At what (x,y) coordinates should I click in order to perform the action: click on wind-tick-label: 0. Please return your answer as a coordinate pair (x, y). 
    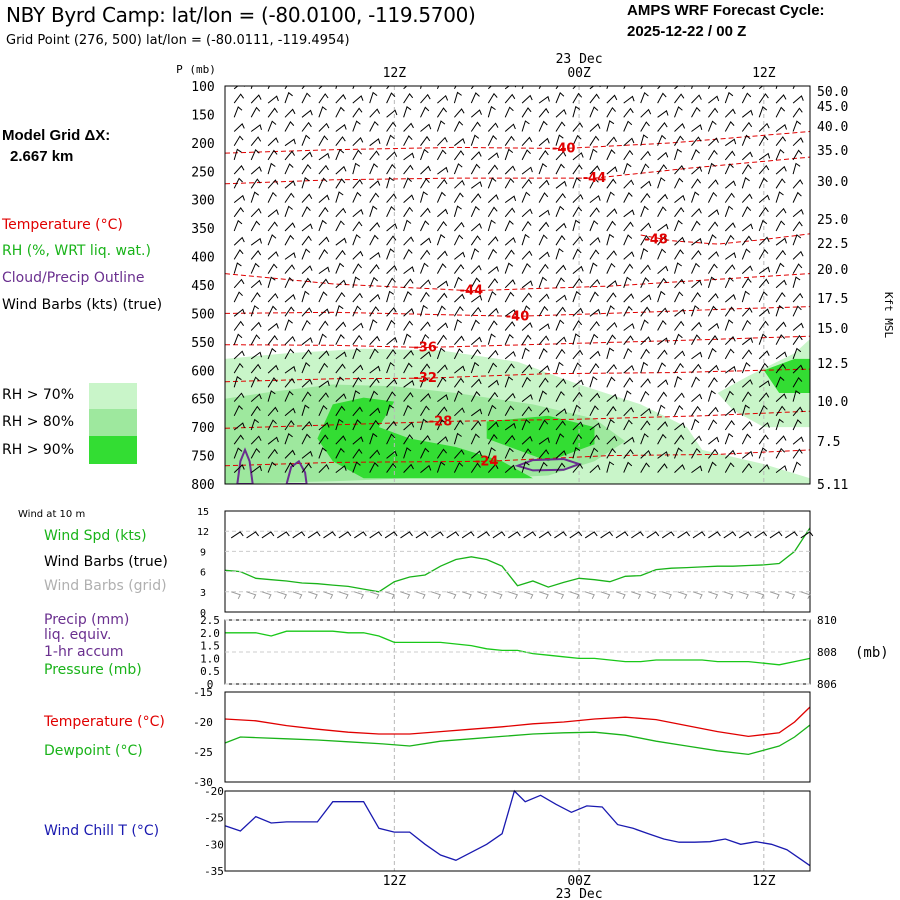
    Looking at the image, I should click on (203, 613).